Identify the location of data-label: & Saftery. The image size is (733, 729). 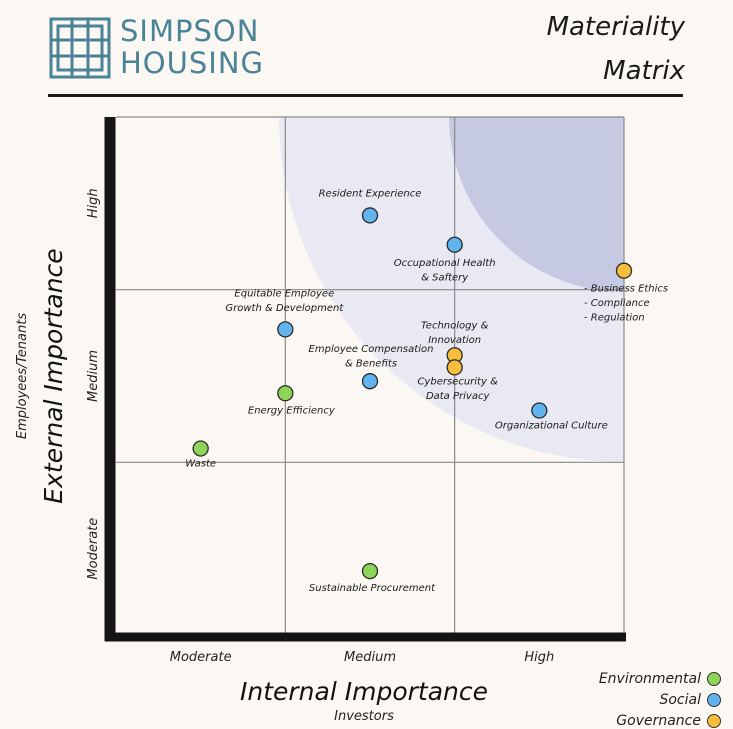
(445, 277).